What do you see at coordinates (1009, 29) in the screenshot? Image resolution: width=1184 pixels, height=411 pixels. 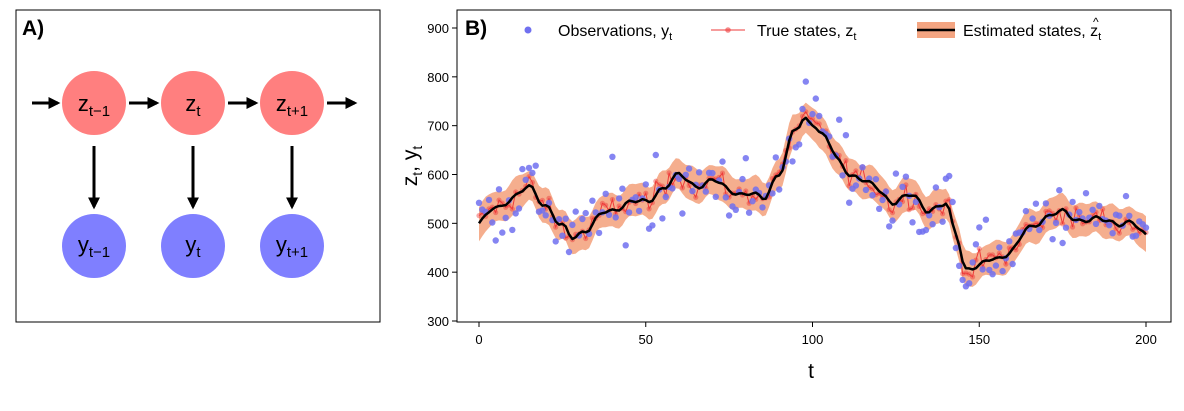 I see `legend-item-estimated-states: Estimated states, zt ^` at bounding box center [1009, 29].